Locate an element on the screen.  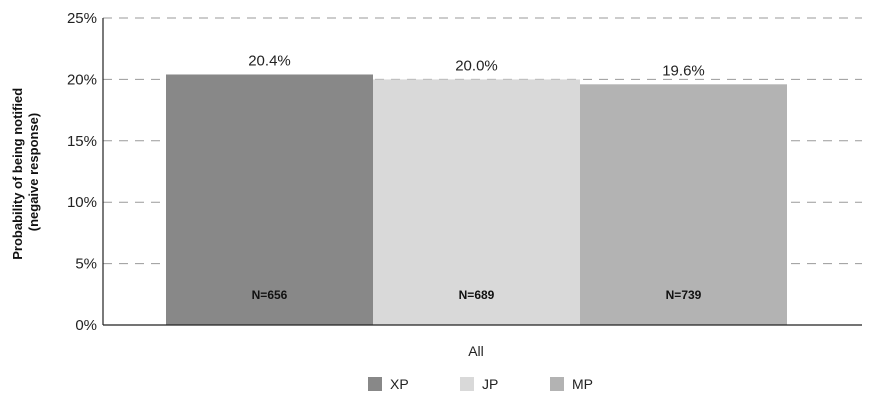
legend-swatch-mp is located at coordinates (557, 384).